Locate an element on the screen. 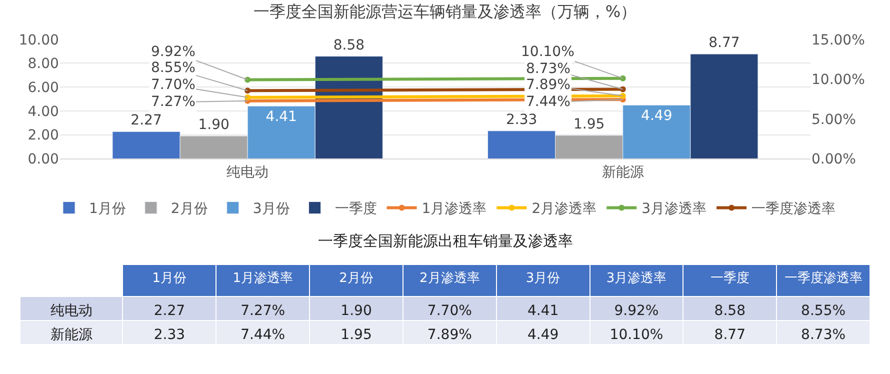  y-tick-label: 8.00 is located at coordinates (43, 64).